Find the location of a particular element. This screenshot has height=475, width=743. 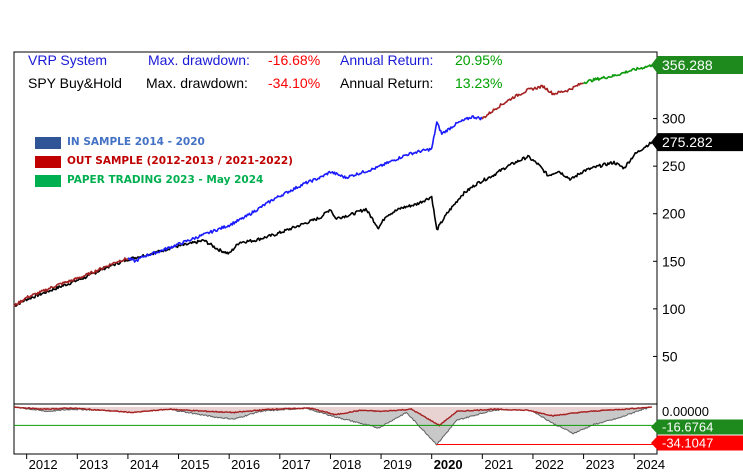

y-tick-label-300: 300 is located at coordinates (674, 119).